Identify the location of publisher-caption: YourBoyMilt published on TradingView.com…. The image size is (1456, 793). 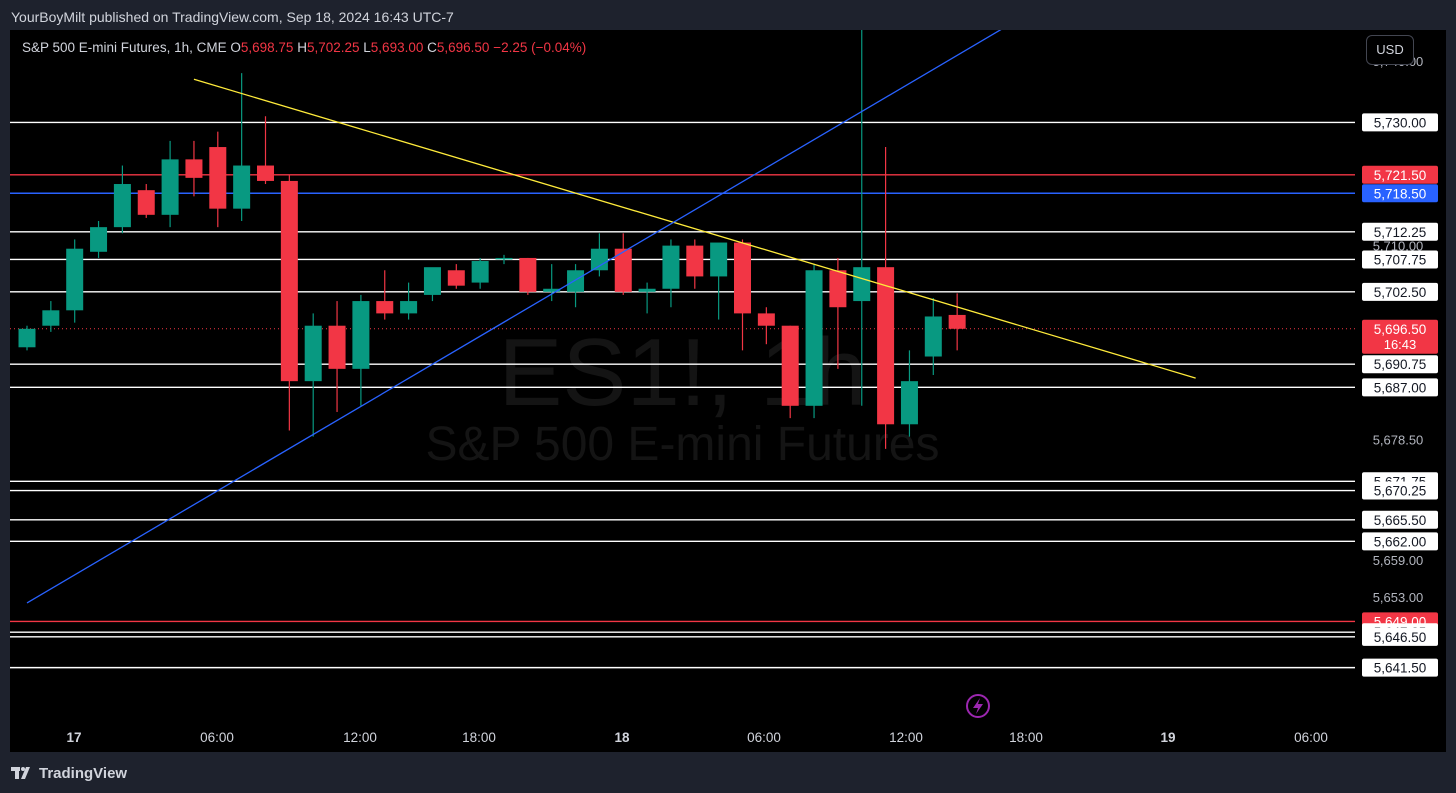
(728, 17).